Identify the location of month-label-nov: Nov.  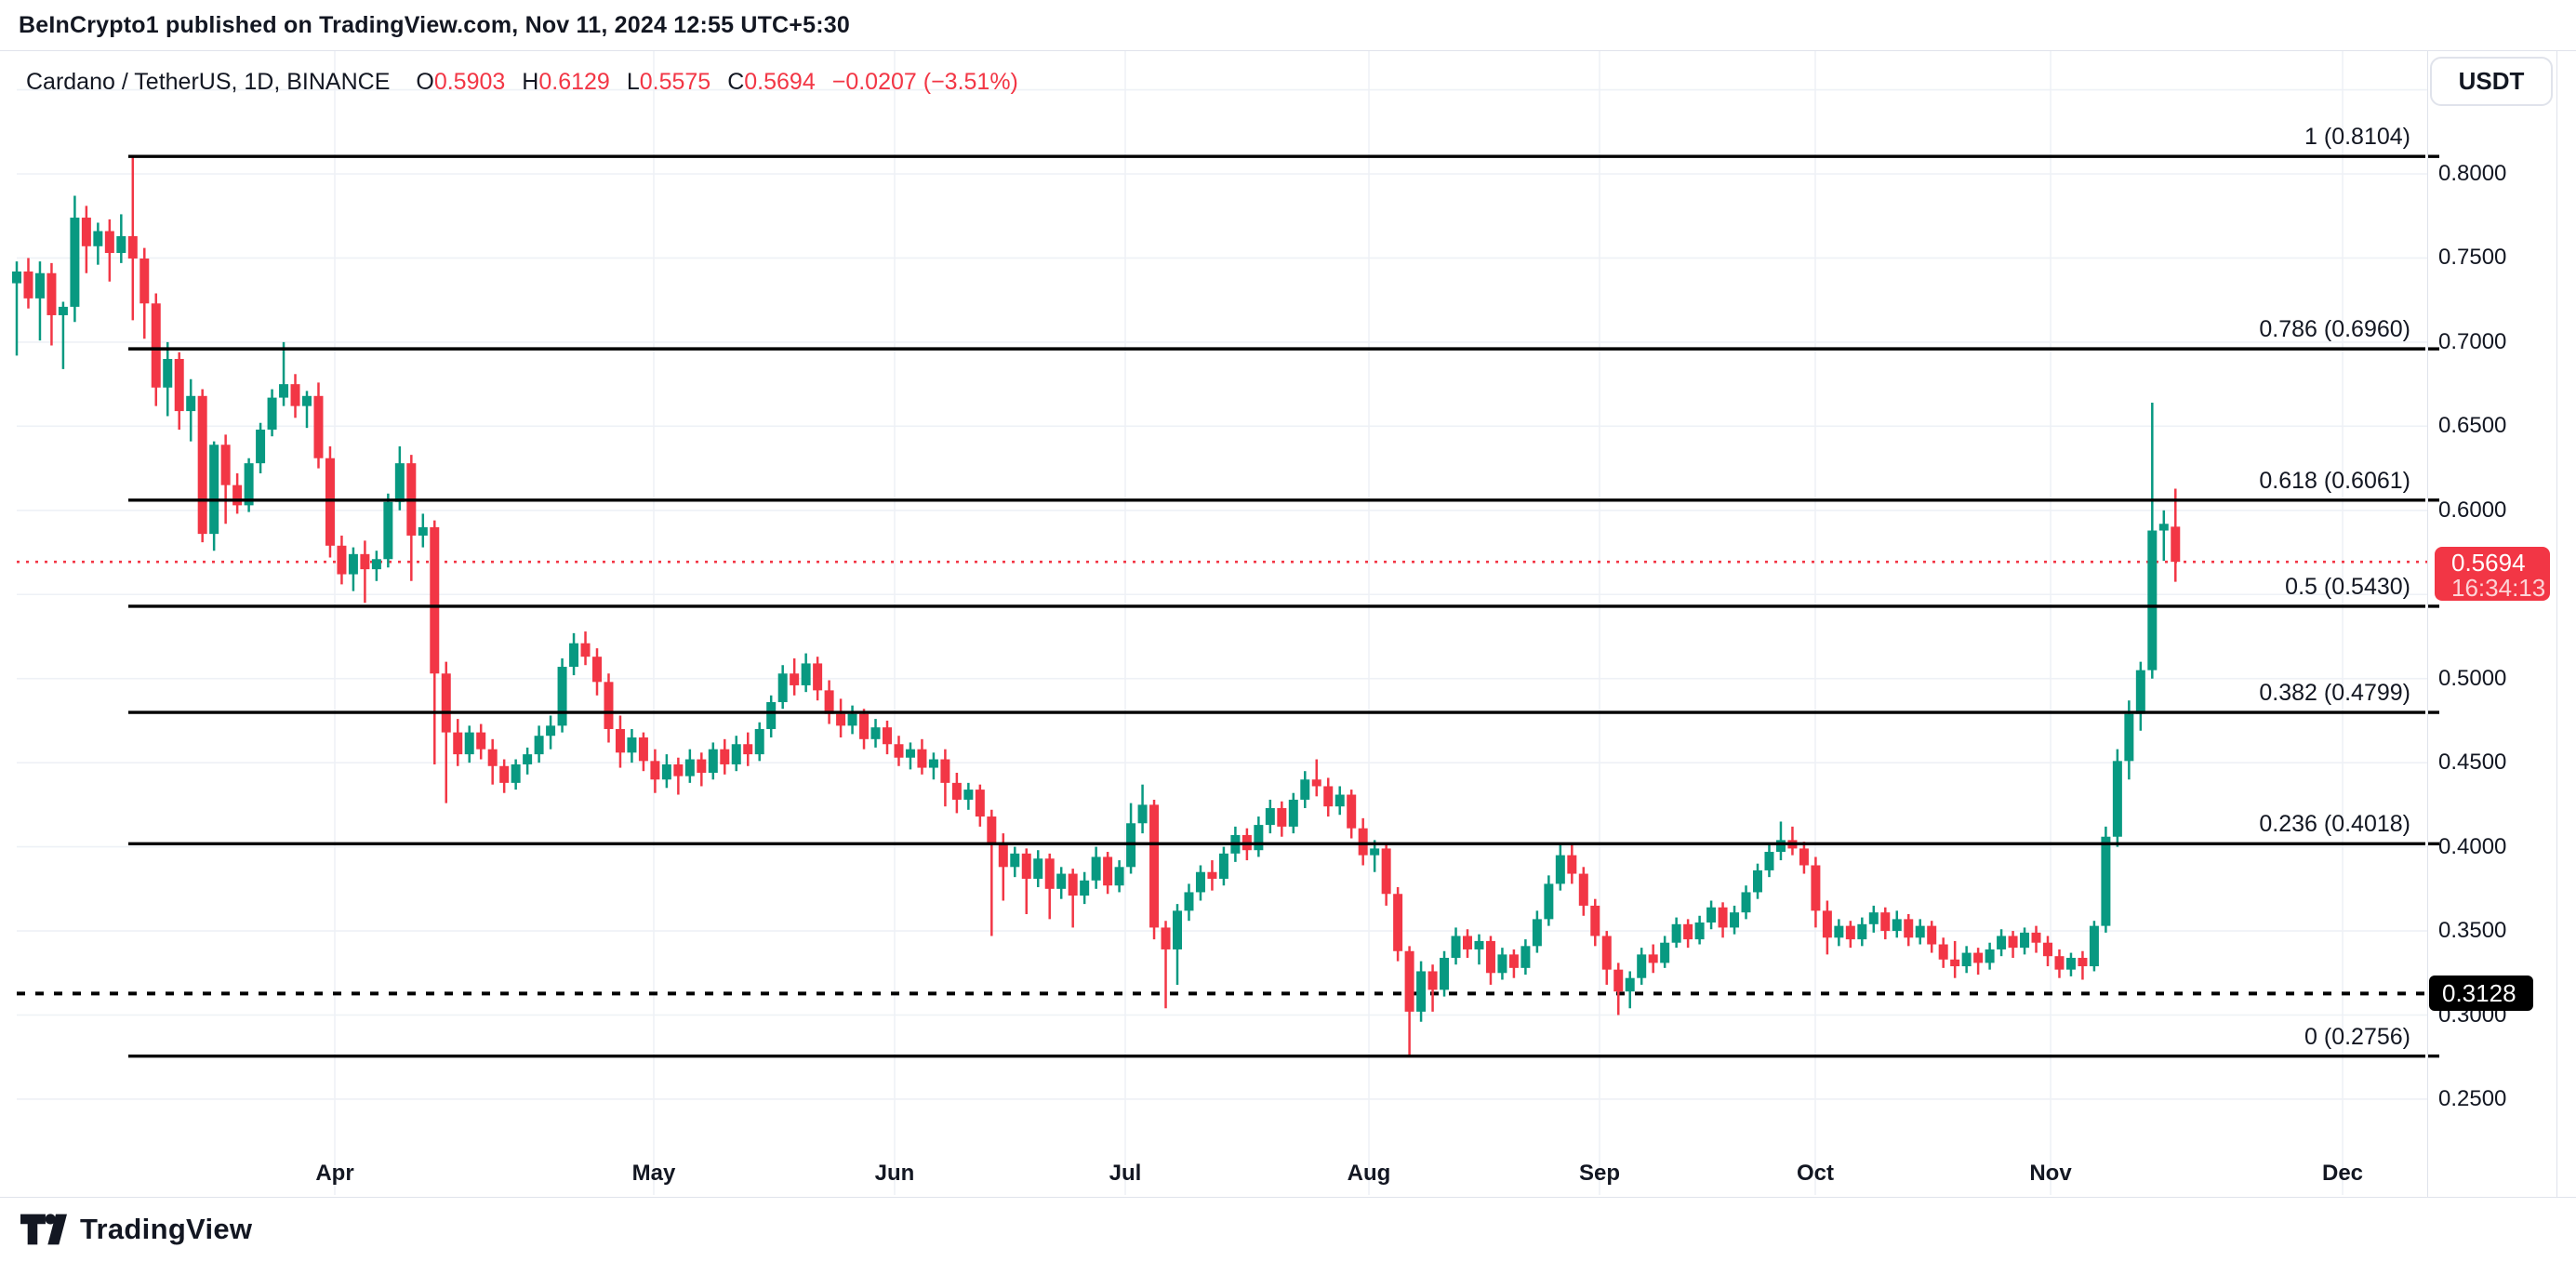
(2050, 1173).